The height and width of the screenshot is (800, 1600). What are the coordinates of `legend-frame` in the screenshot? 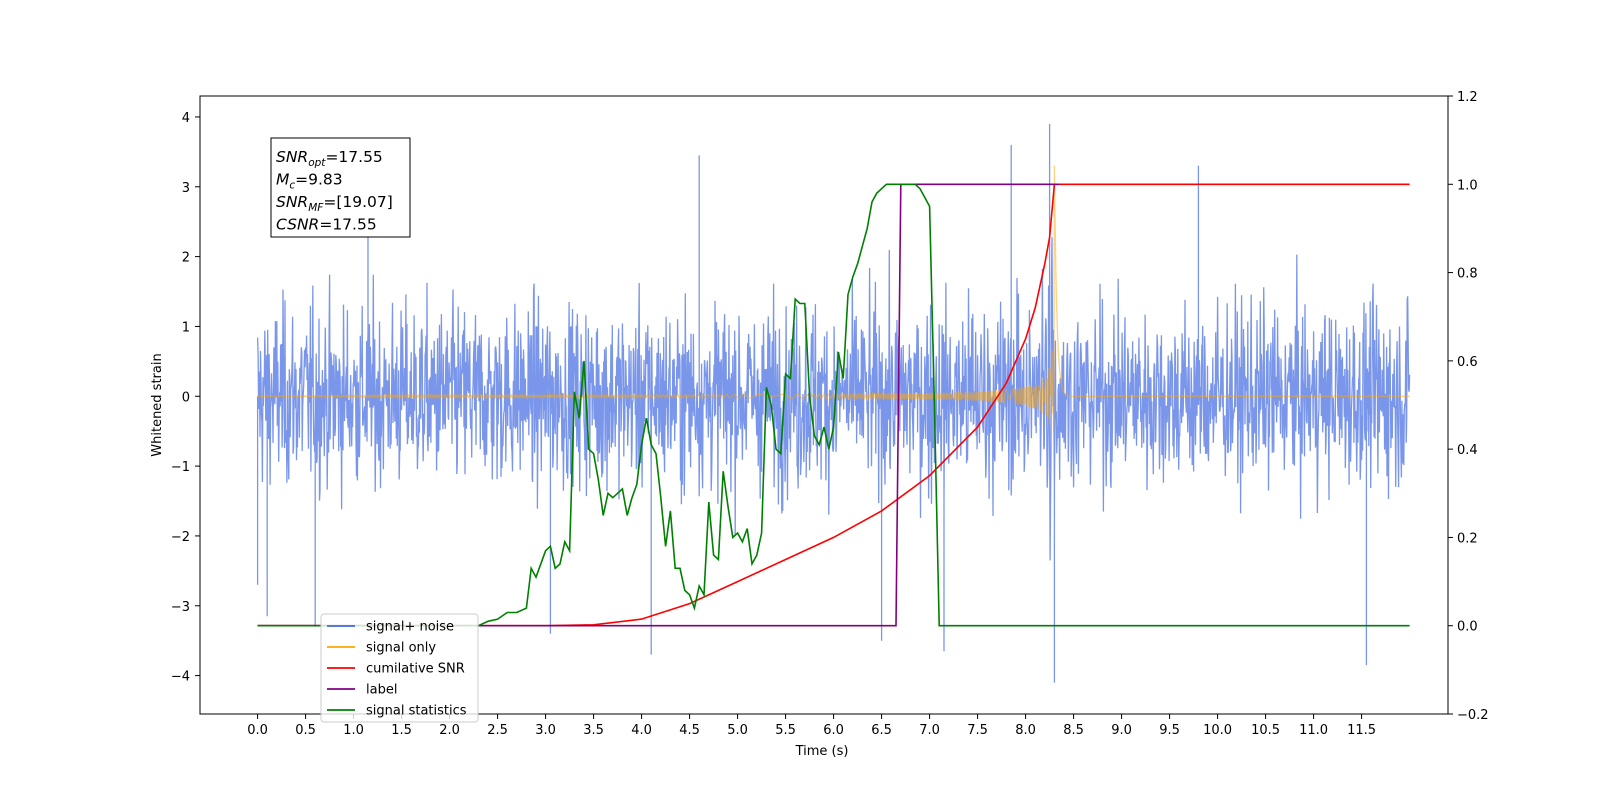 It's located at (399, 668).